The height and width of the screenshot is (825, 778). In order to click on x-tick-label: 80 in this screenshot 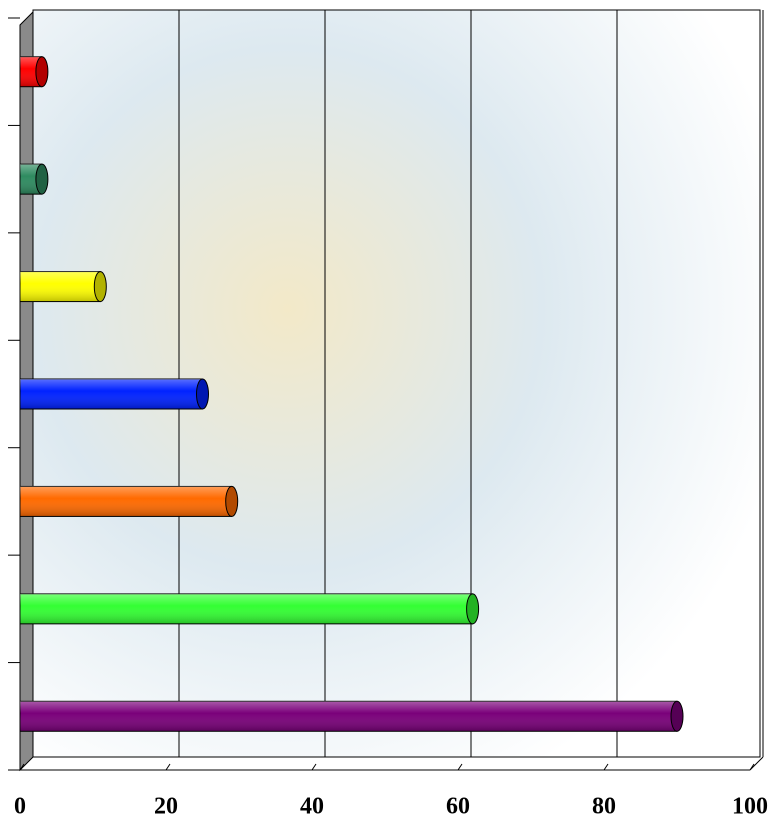, I will do `click(604, 807)`.